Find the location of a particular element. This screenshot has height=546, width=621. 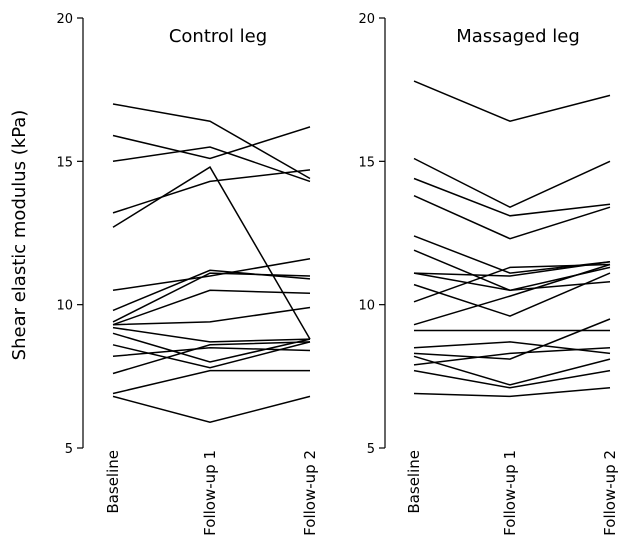

control-y-tick-label: 5 is located at coordinates (69, 449).